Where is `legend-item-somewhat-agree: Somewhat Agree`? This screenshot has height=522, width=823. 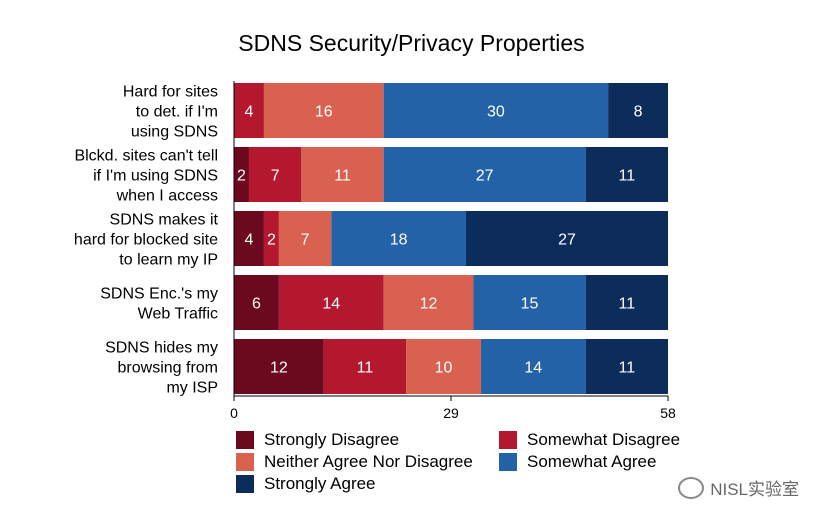 legend-item-somewhat-agree: Somewhat Agree is located at coordinates (577, 462).